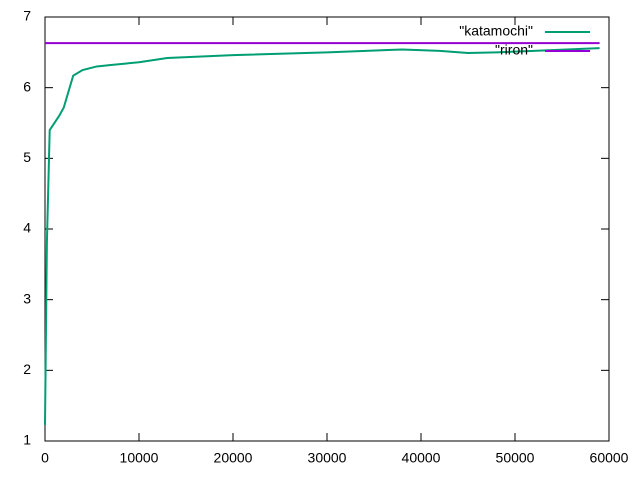 The width and height of the screenshot is (640, 480). Describe the element at coordinates (514, 50) in the screenshot. I see `legend-label: "riron"` at that location.